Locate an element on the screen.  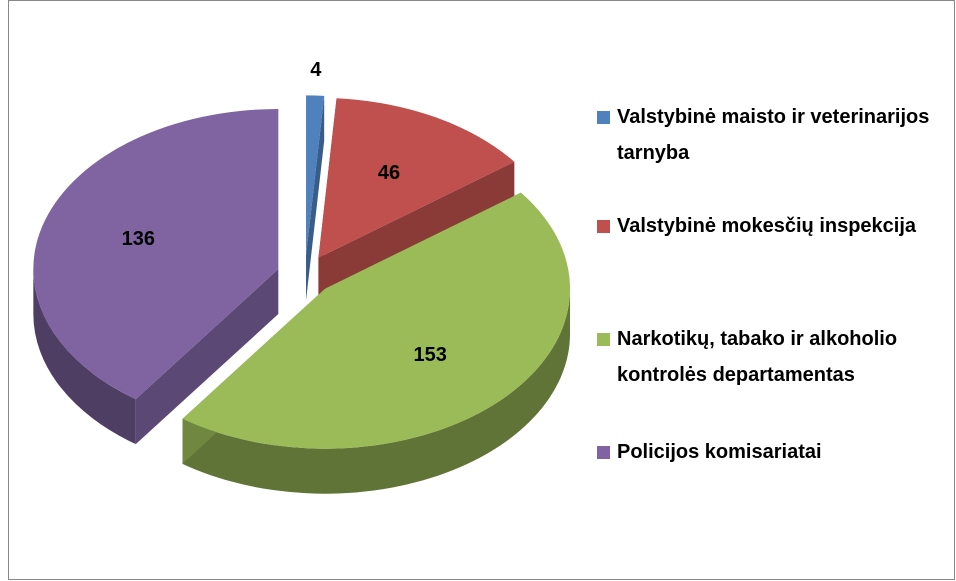
data-label: 153 is located at coordinates (429, 355).